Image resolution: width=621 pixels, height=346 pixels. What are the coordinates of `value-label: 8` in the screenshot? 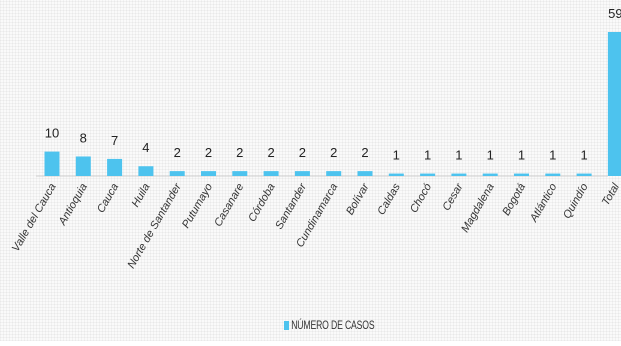 It's located at (83, 137).